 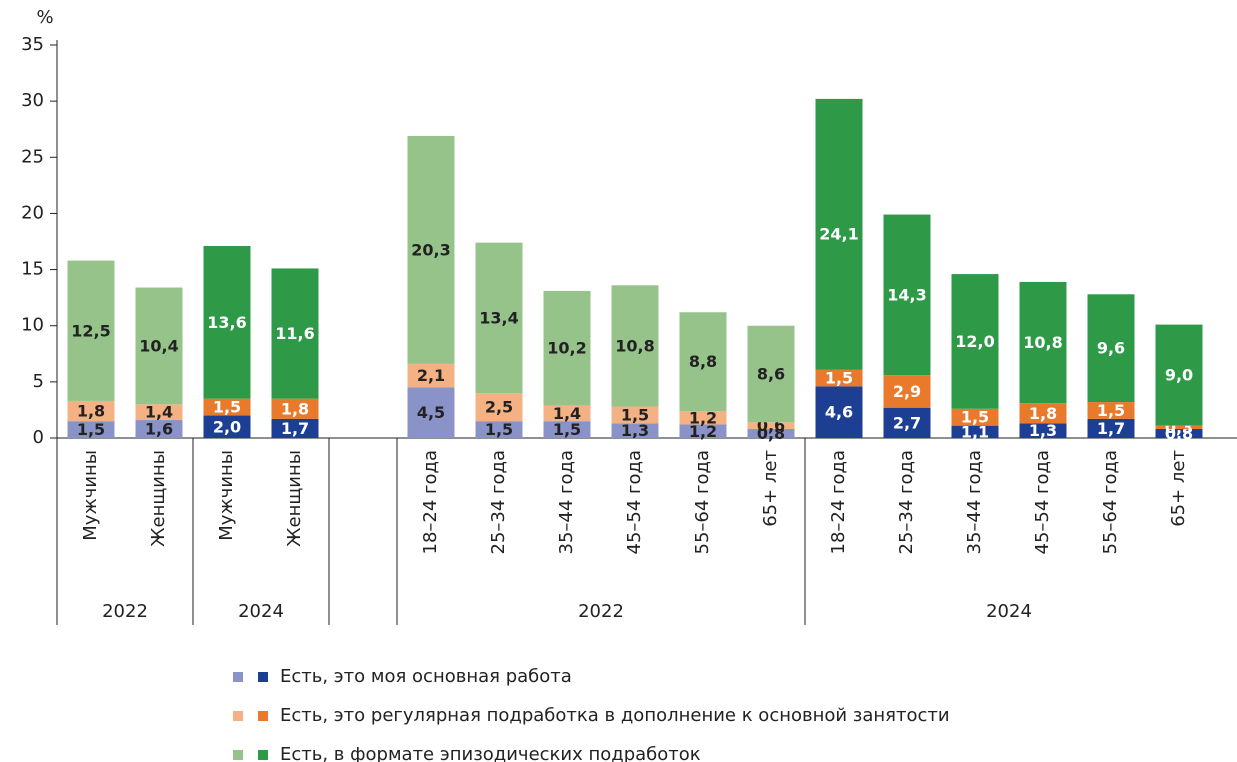 What do you see at coordinates (32, 44) in the screenshot?
I see `y-tick-label: 35` at bounding box center [32, 44].